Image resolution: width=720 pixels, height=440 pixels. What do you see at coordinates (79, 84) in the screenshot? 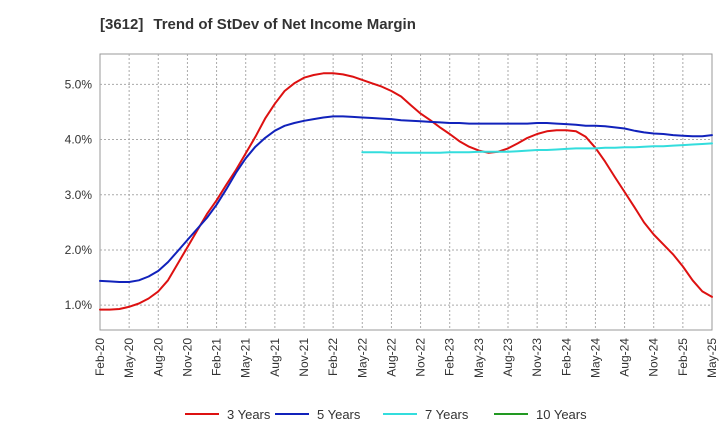
I see `y-tick-label: 5.0%` at bounding box center [79, 84].